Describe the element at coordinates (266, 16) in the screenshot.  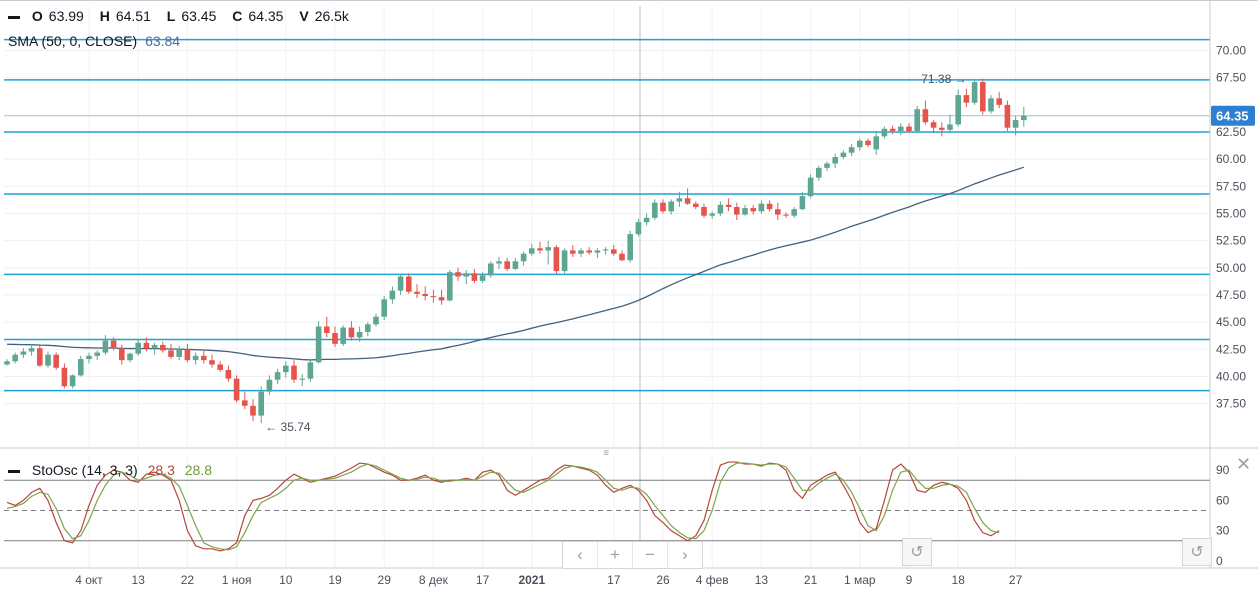
I see `close-value: 64.35` at that location.